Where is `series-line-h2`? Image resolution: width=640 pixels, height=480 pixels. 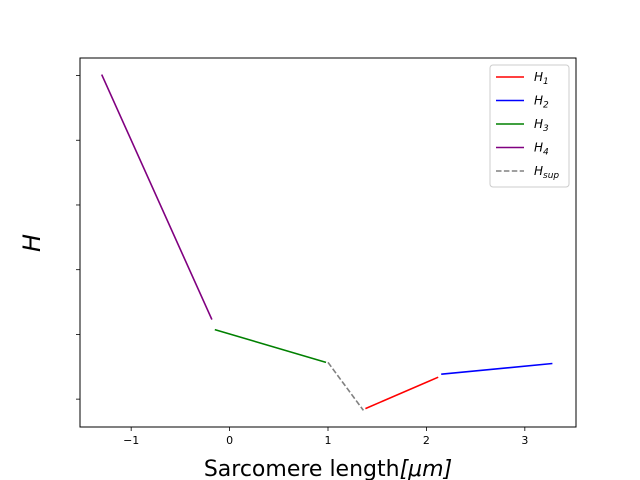 series-line-h2 is located at coordinates (497, 368).